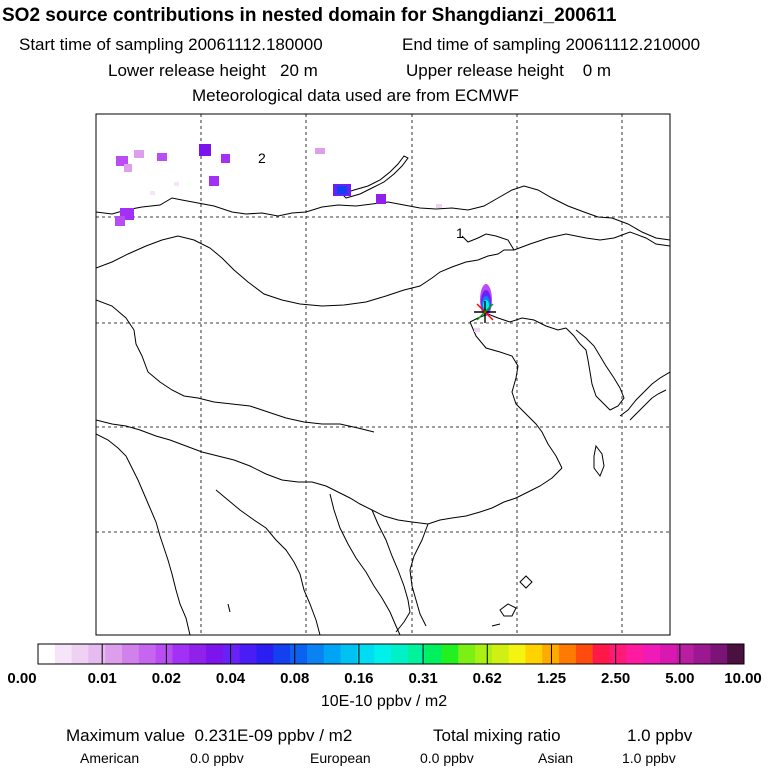  Describe the element at coordinates (423, 678) in the screenshot. I see `colorbar-tick-label: 0.31` at that location.